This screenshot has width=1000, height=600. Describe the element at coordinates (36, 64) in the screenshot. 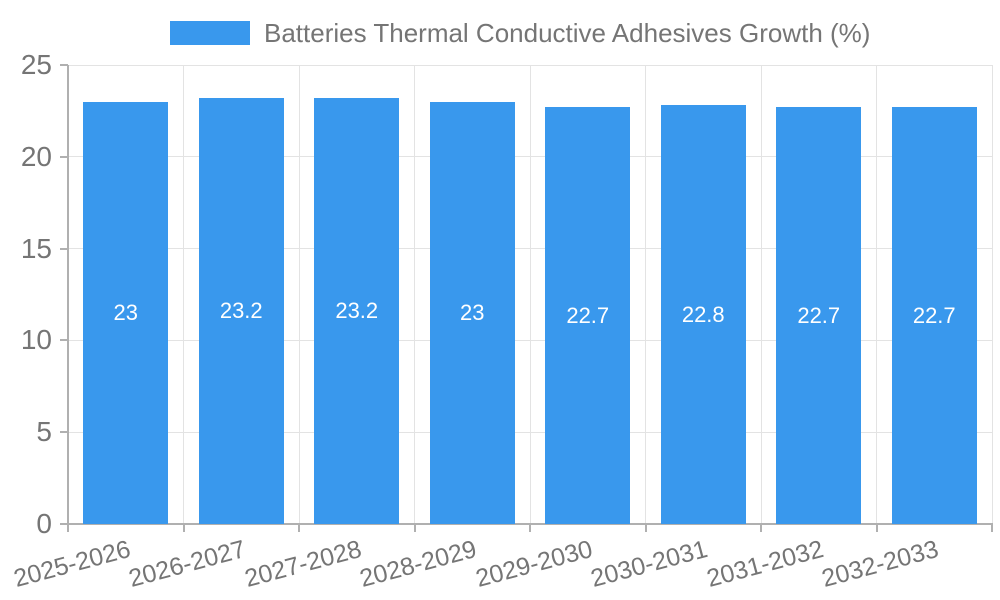

I see `y-axis-label: 25` at that location.